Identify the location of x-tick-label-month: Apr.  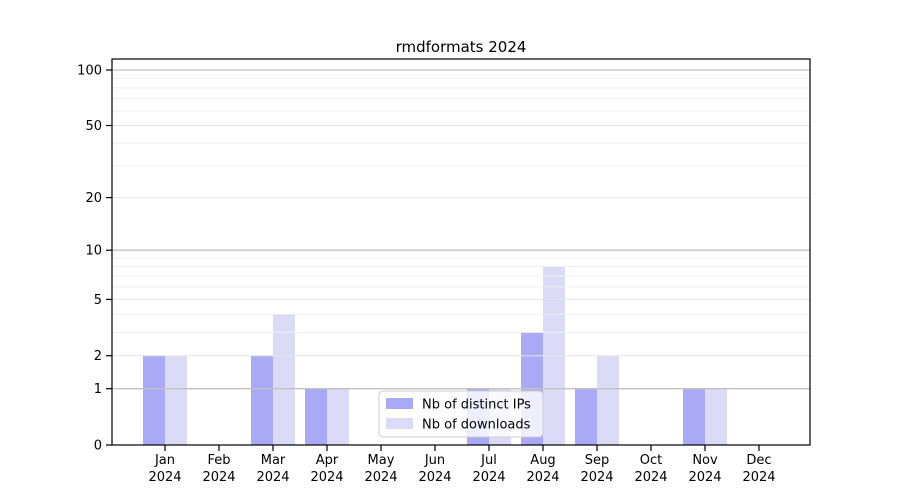
(327, 460).